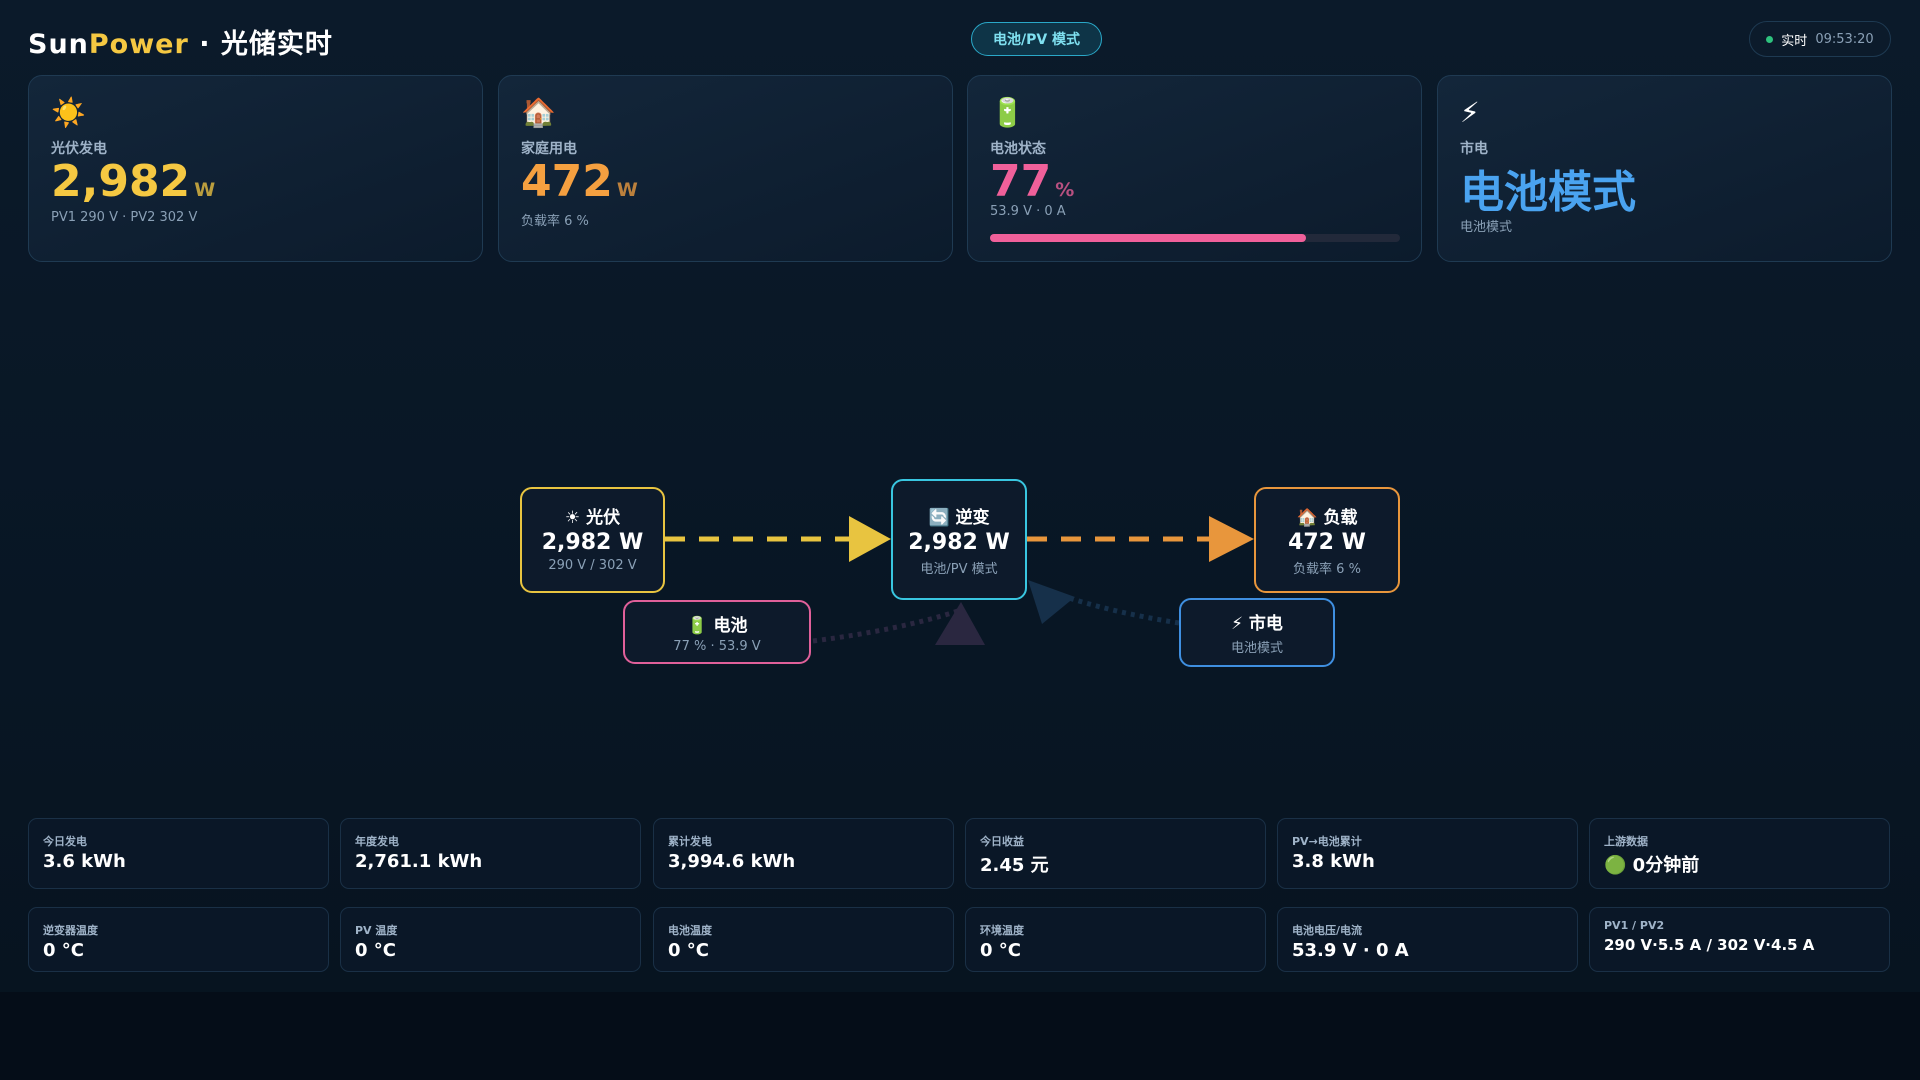  I want to click on node-sub: 77 % · 53.9 V, so click(717, 646).